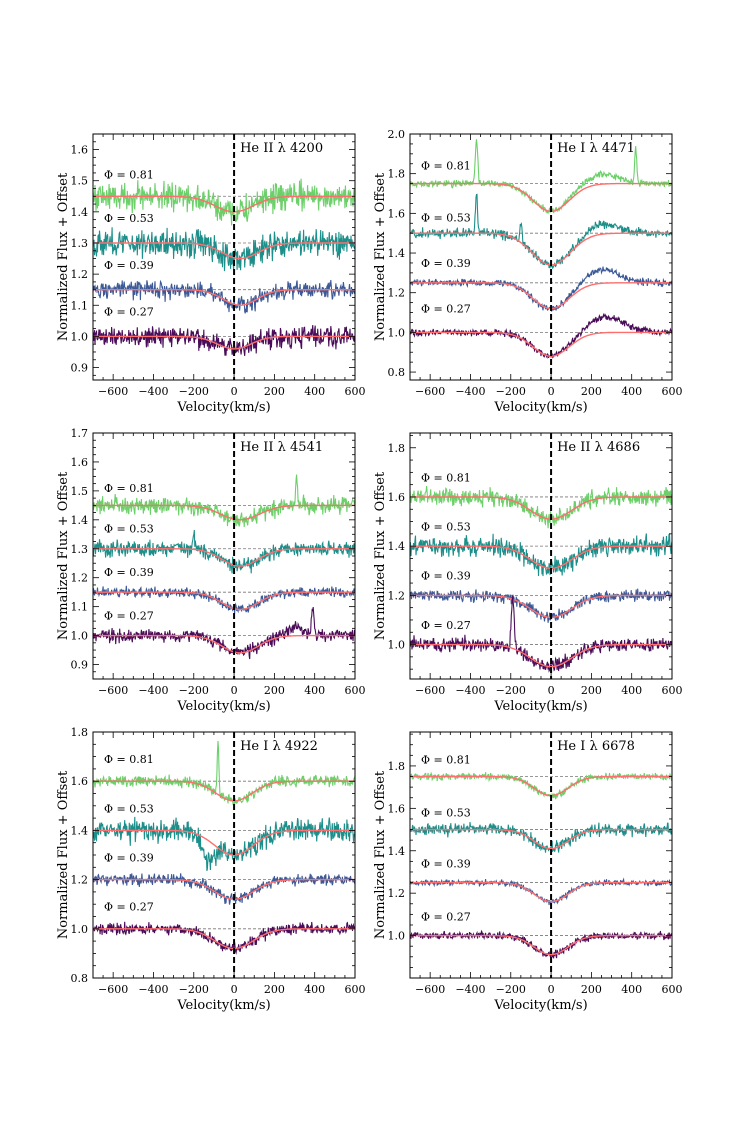 The width and height of the screenshot is (747, 1121). Describe the element at coordinates (281, 148) in the screenshot. I see `panel-title: He II λ 4200` at that location.